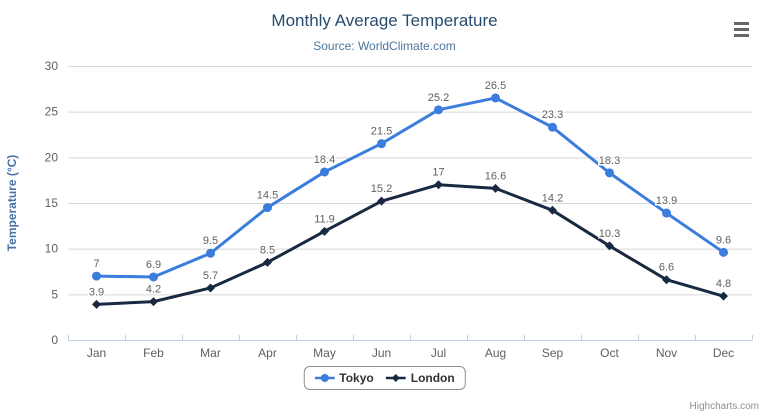 This screenshot has width=769, height=416. I want to click on x-axis-tick-label: May, so click(324, 353).